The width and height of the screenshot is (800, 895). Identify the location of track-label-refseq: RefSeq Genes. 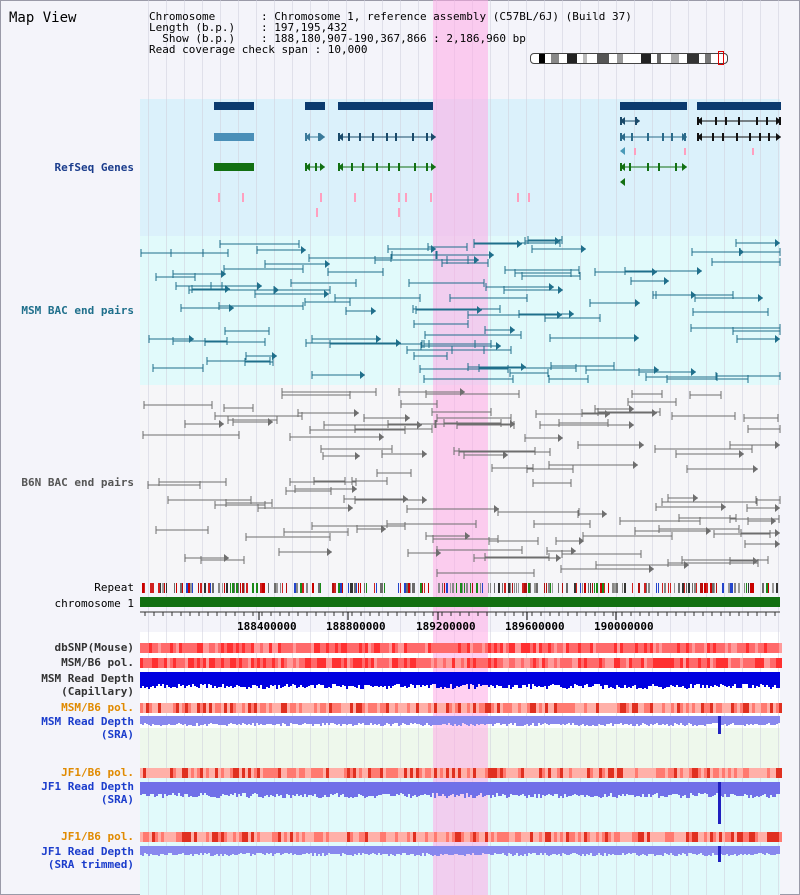
(94, 167).